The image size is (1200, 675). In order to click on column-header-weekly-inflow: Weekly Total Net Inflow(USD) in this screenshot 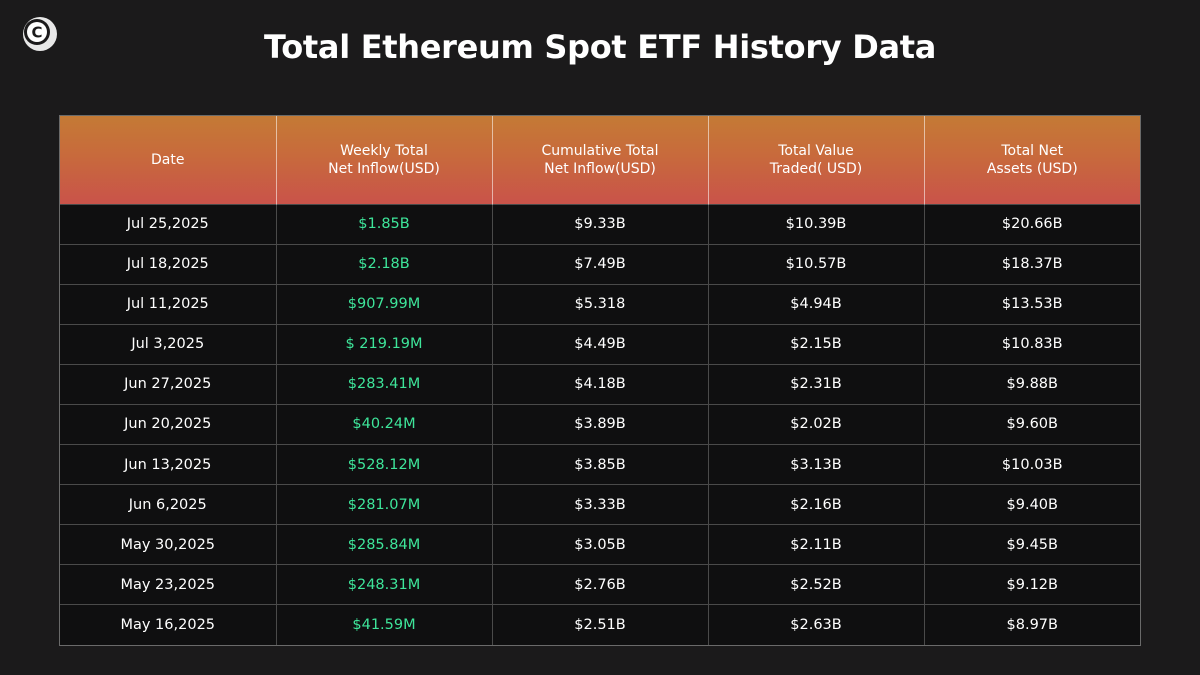, I will do `click(384, 160)`.